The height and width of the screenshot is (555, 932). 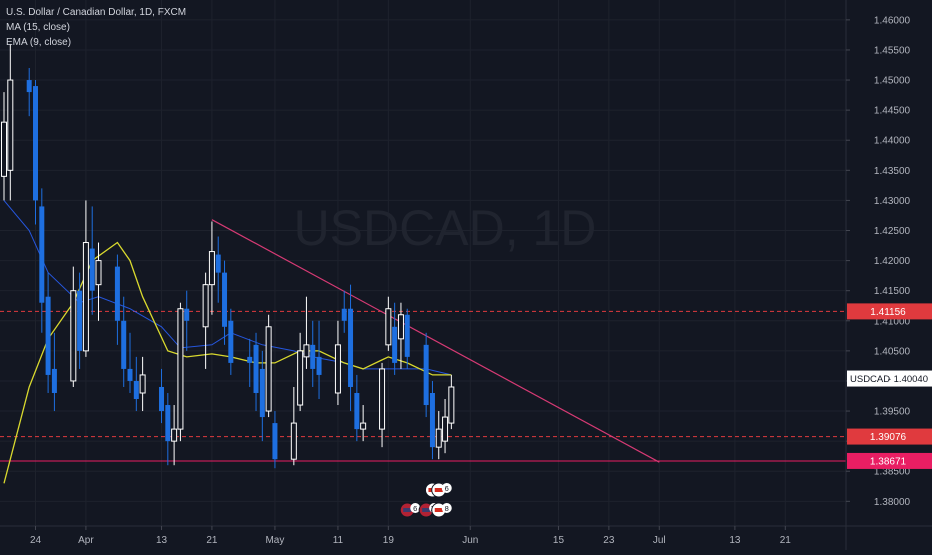 What do you see at coordinates (410, 536) in the screenshot?
I see `time-axis: 24 Apr 13 21 May 11 19 Jun 15 23 Jul 13 21` at bounding box center [410, 536].